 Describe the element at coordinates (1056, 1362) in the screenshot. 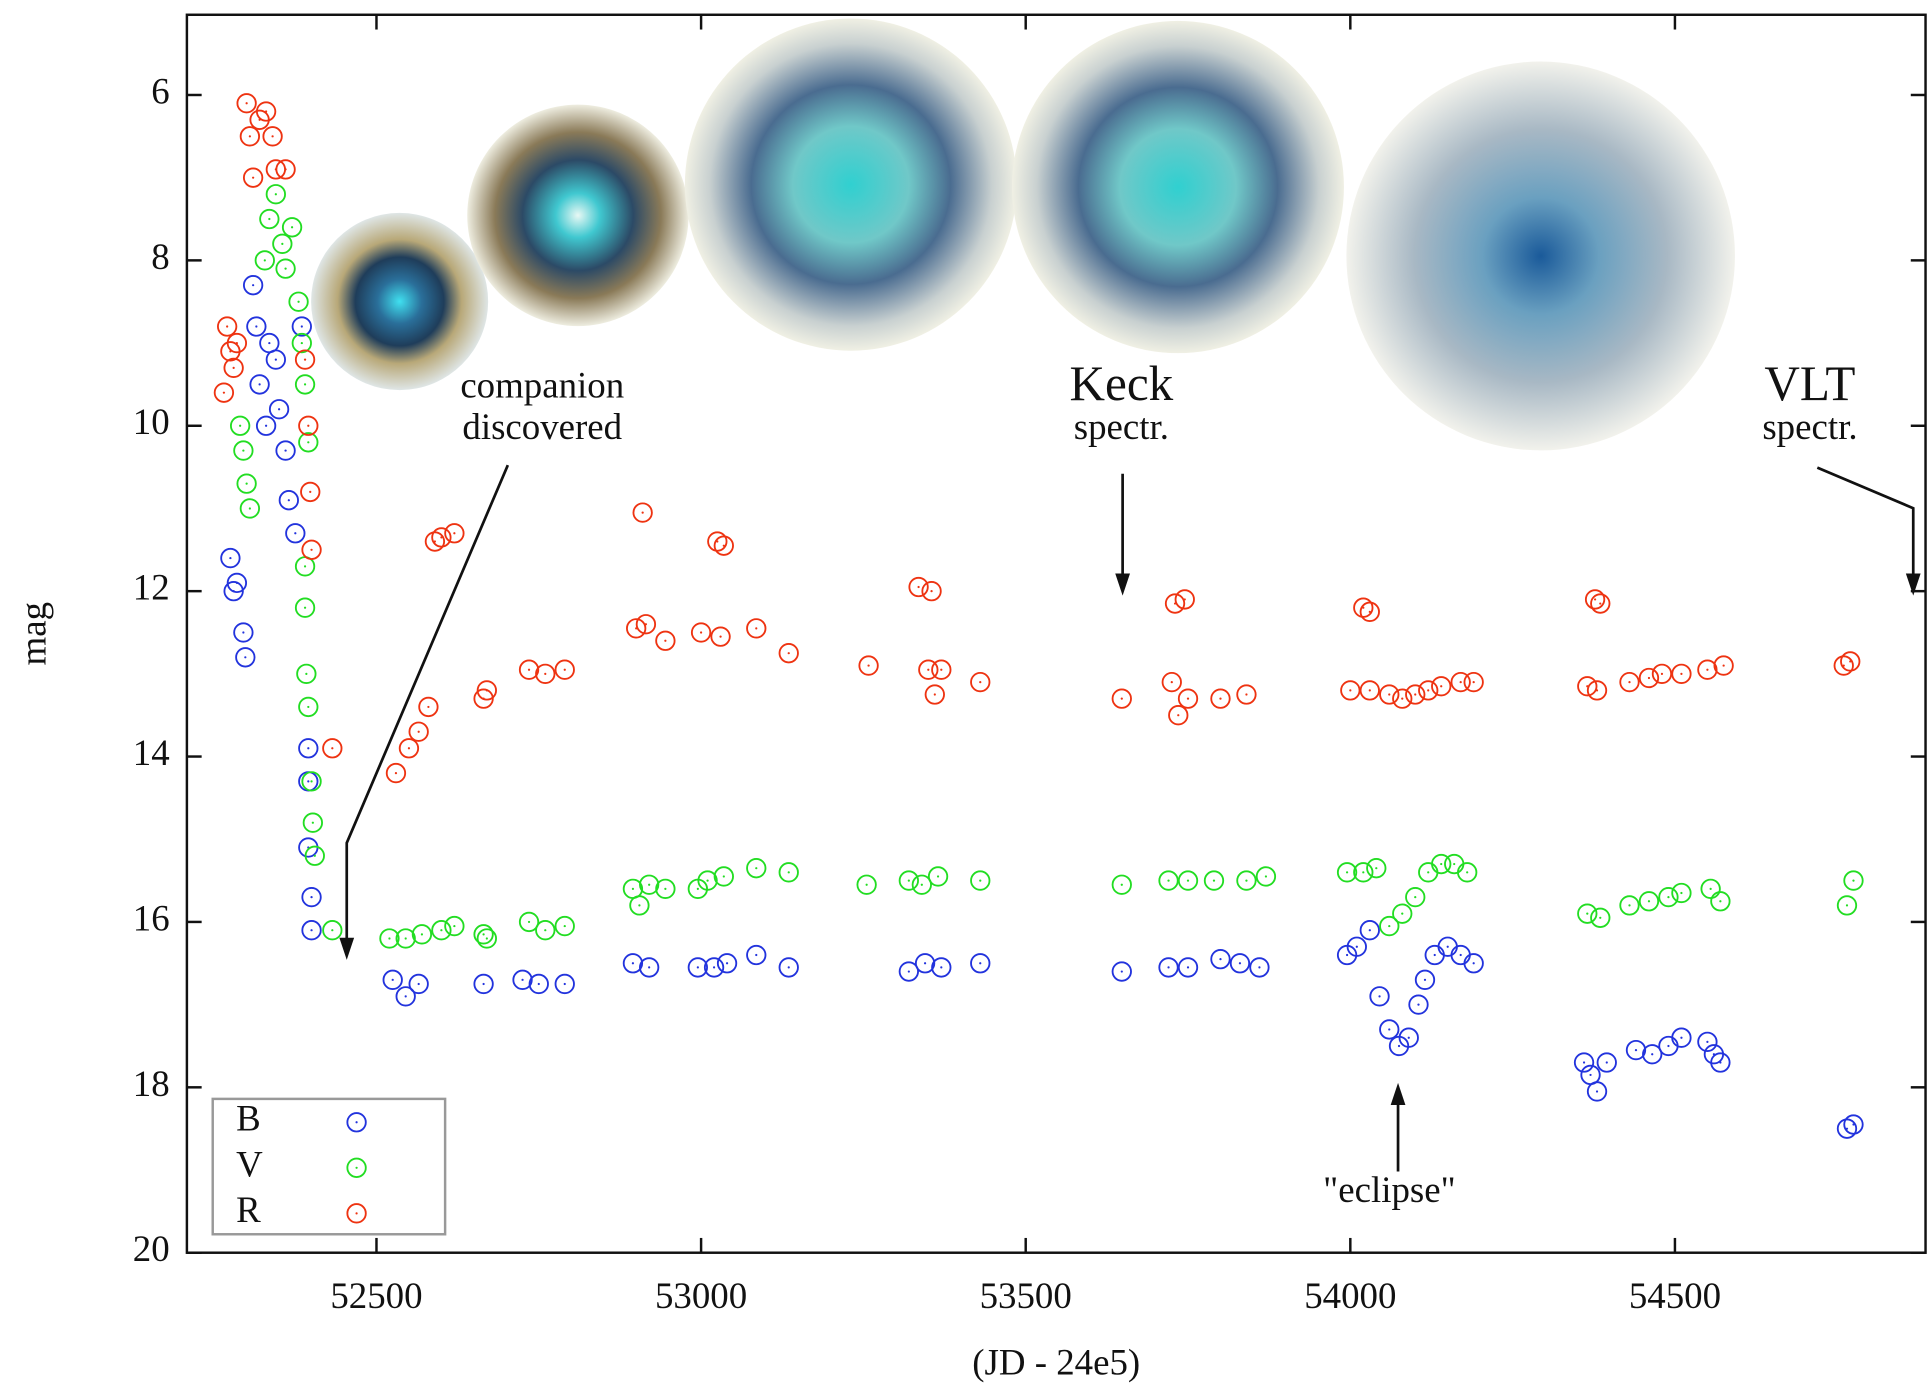

I see `x-axis-label: (JD - 24e5)` at that location.